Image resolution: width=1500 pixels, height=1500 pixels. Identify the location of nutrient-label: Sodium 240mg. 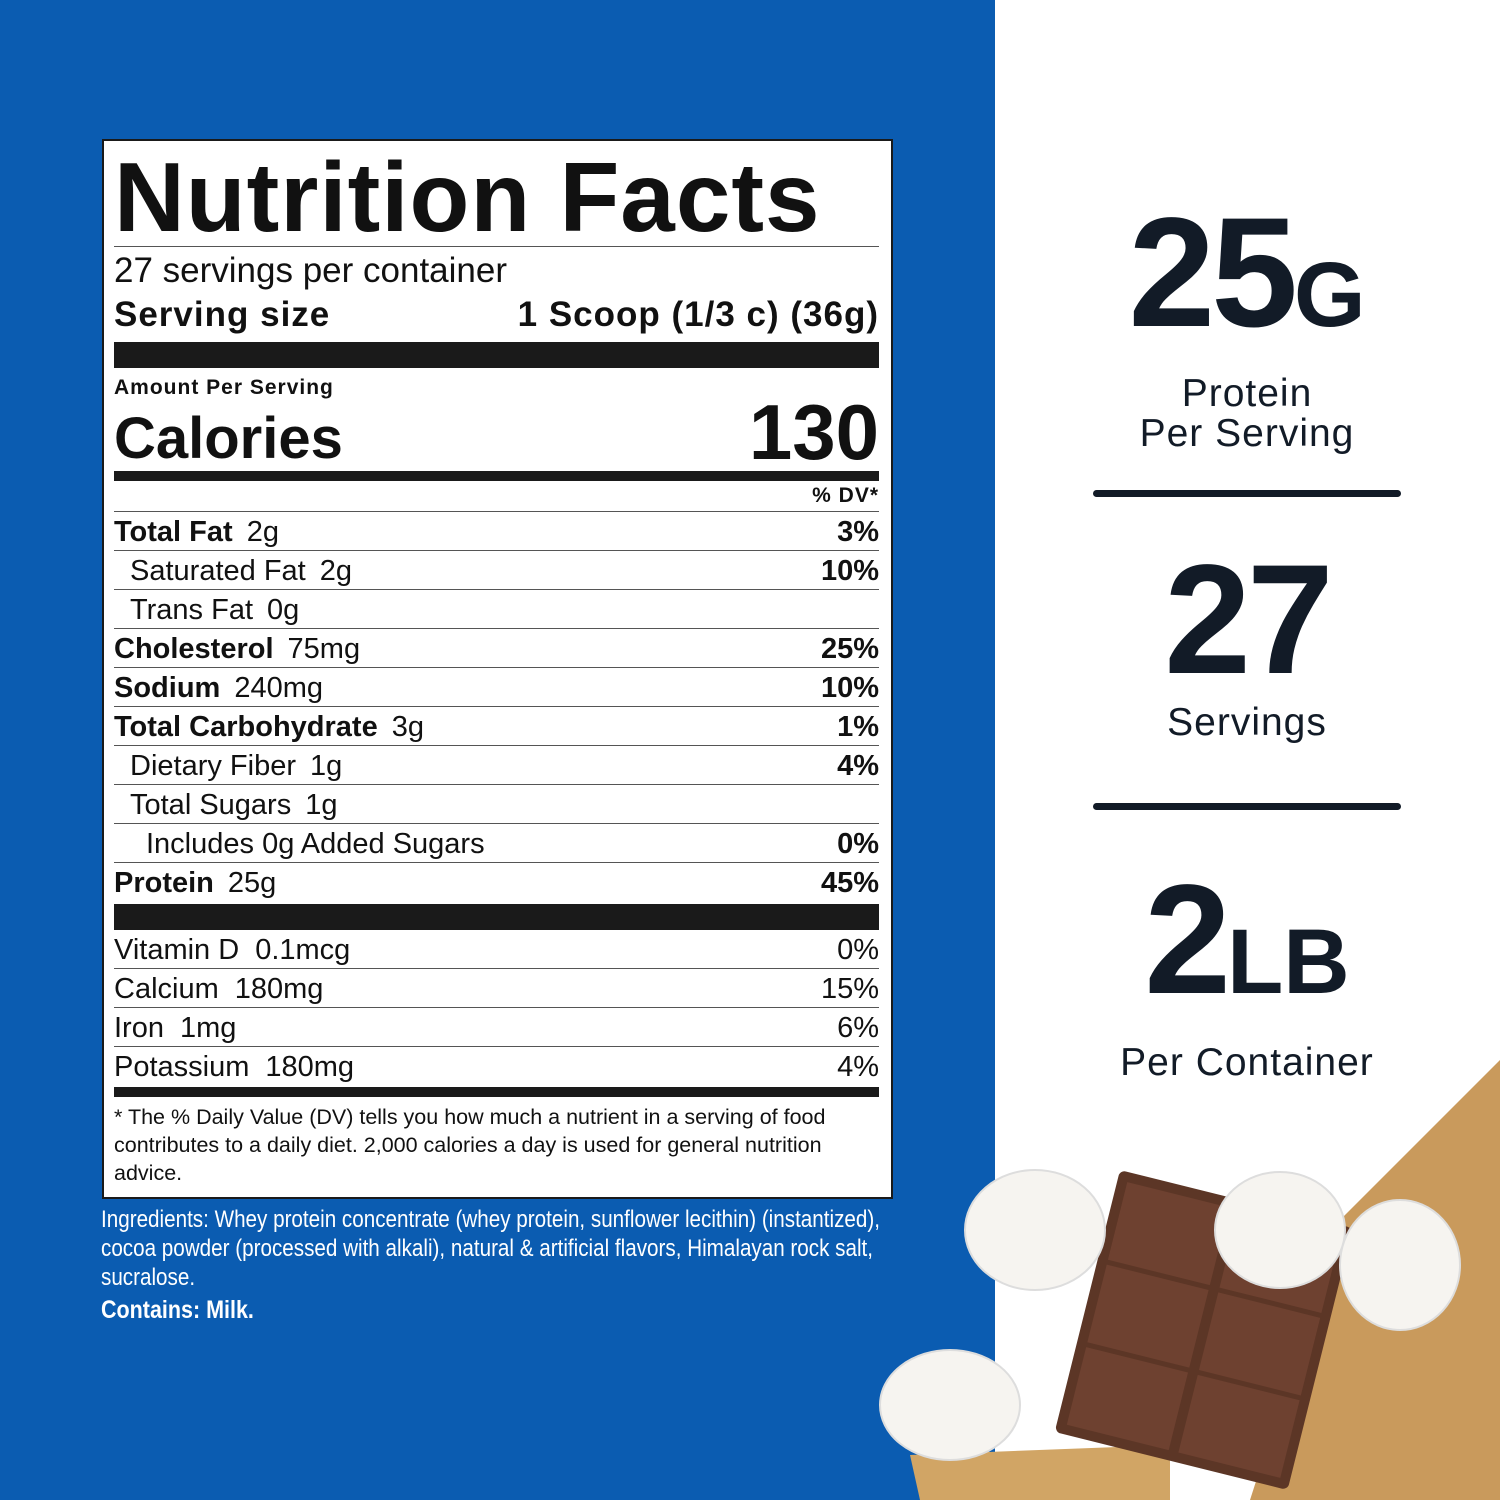
(218, 687).